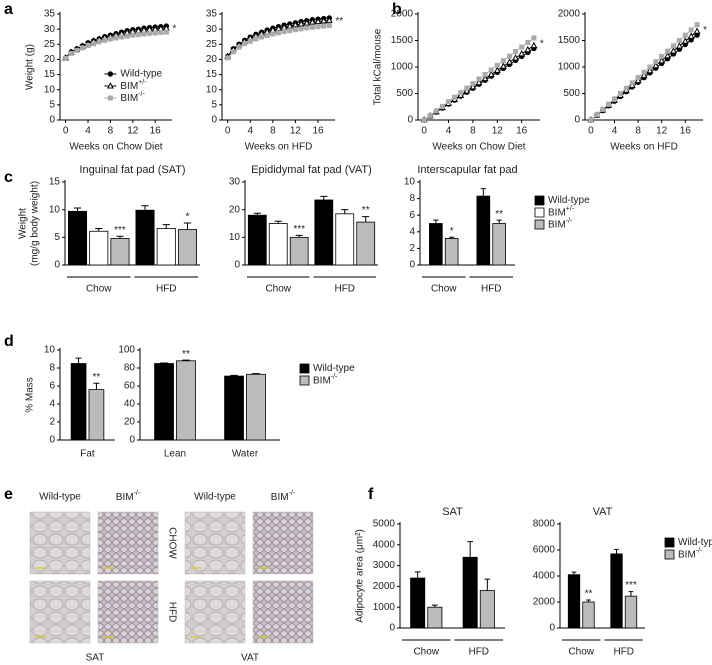 This screenshot has height=665, width=712. Describe the element at coordinates (378, 66) in the screenshot. I see `y-axis-label: Total kCal/mouse` at that location.